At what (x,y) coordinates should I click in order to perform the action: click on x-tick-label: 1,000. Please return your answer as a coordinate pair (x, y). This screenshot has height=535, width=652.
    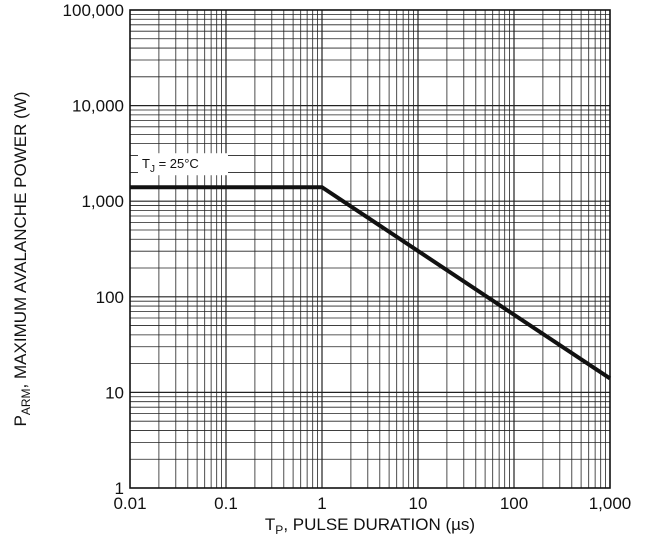
    Looking at the image, I should click on (610, 503).